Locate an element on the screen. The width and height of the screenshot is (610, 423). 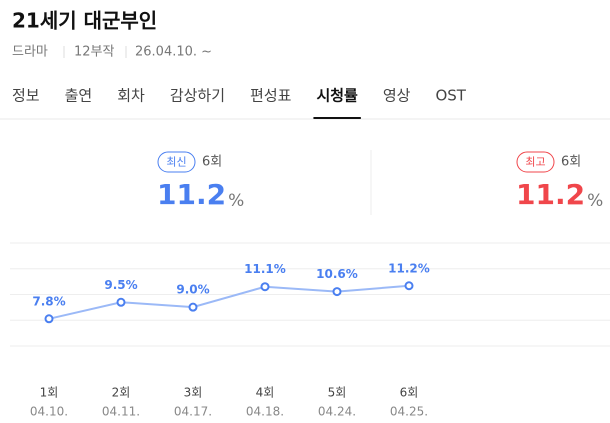
data-label: 11.1% is located at coordinates (265, 269).